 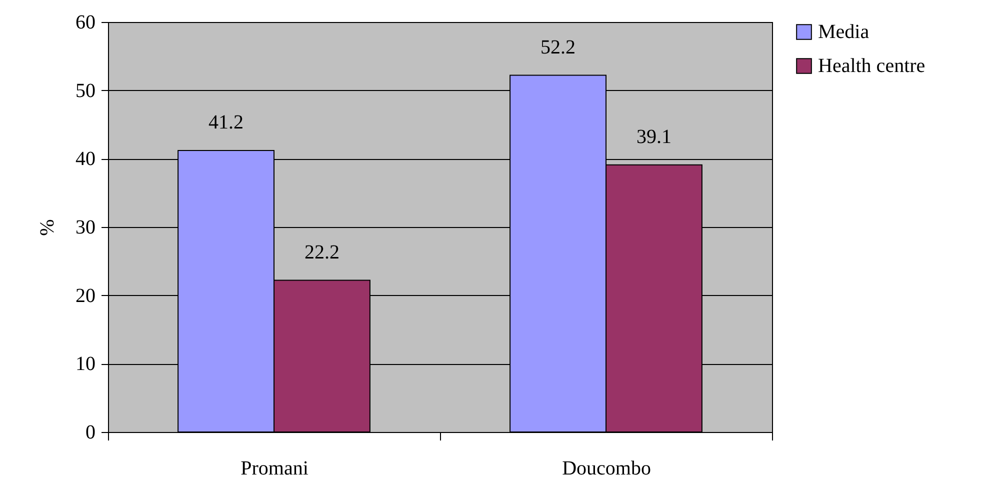 I want to click on y-tick-label: 30, so click(x=86, y=227).